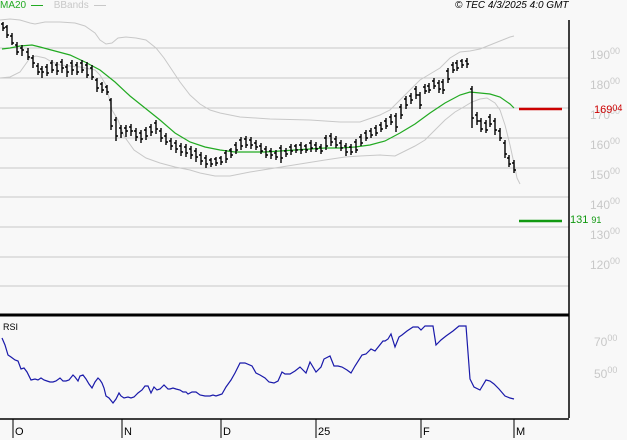  I want to click on x-label-nov: N, so click(128, 432).